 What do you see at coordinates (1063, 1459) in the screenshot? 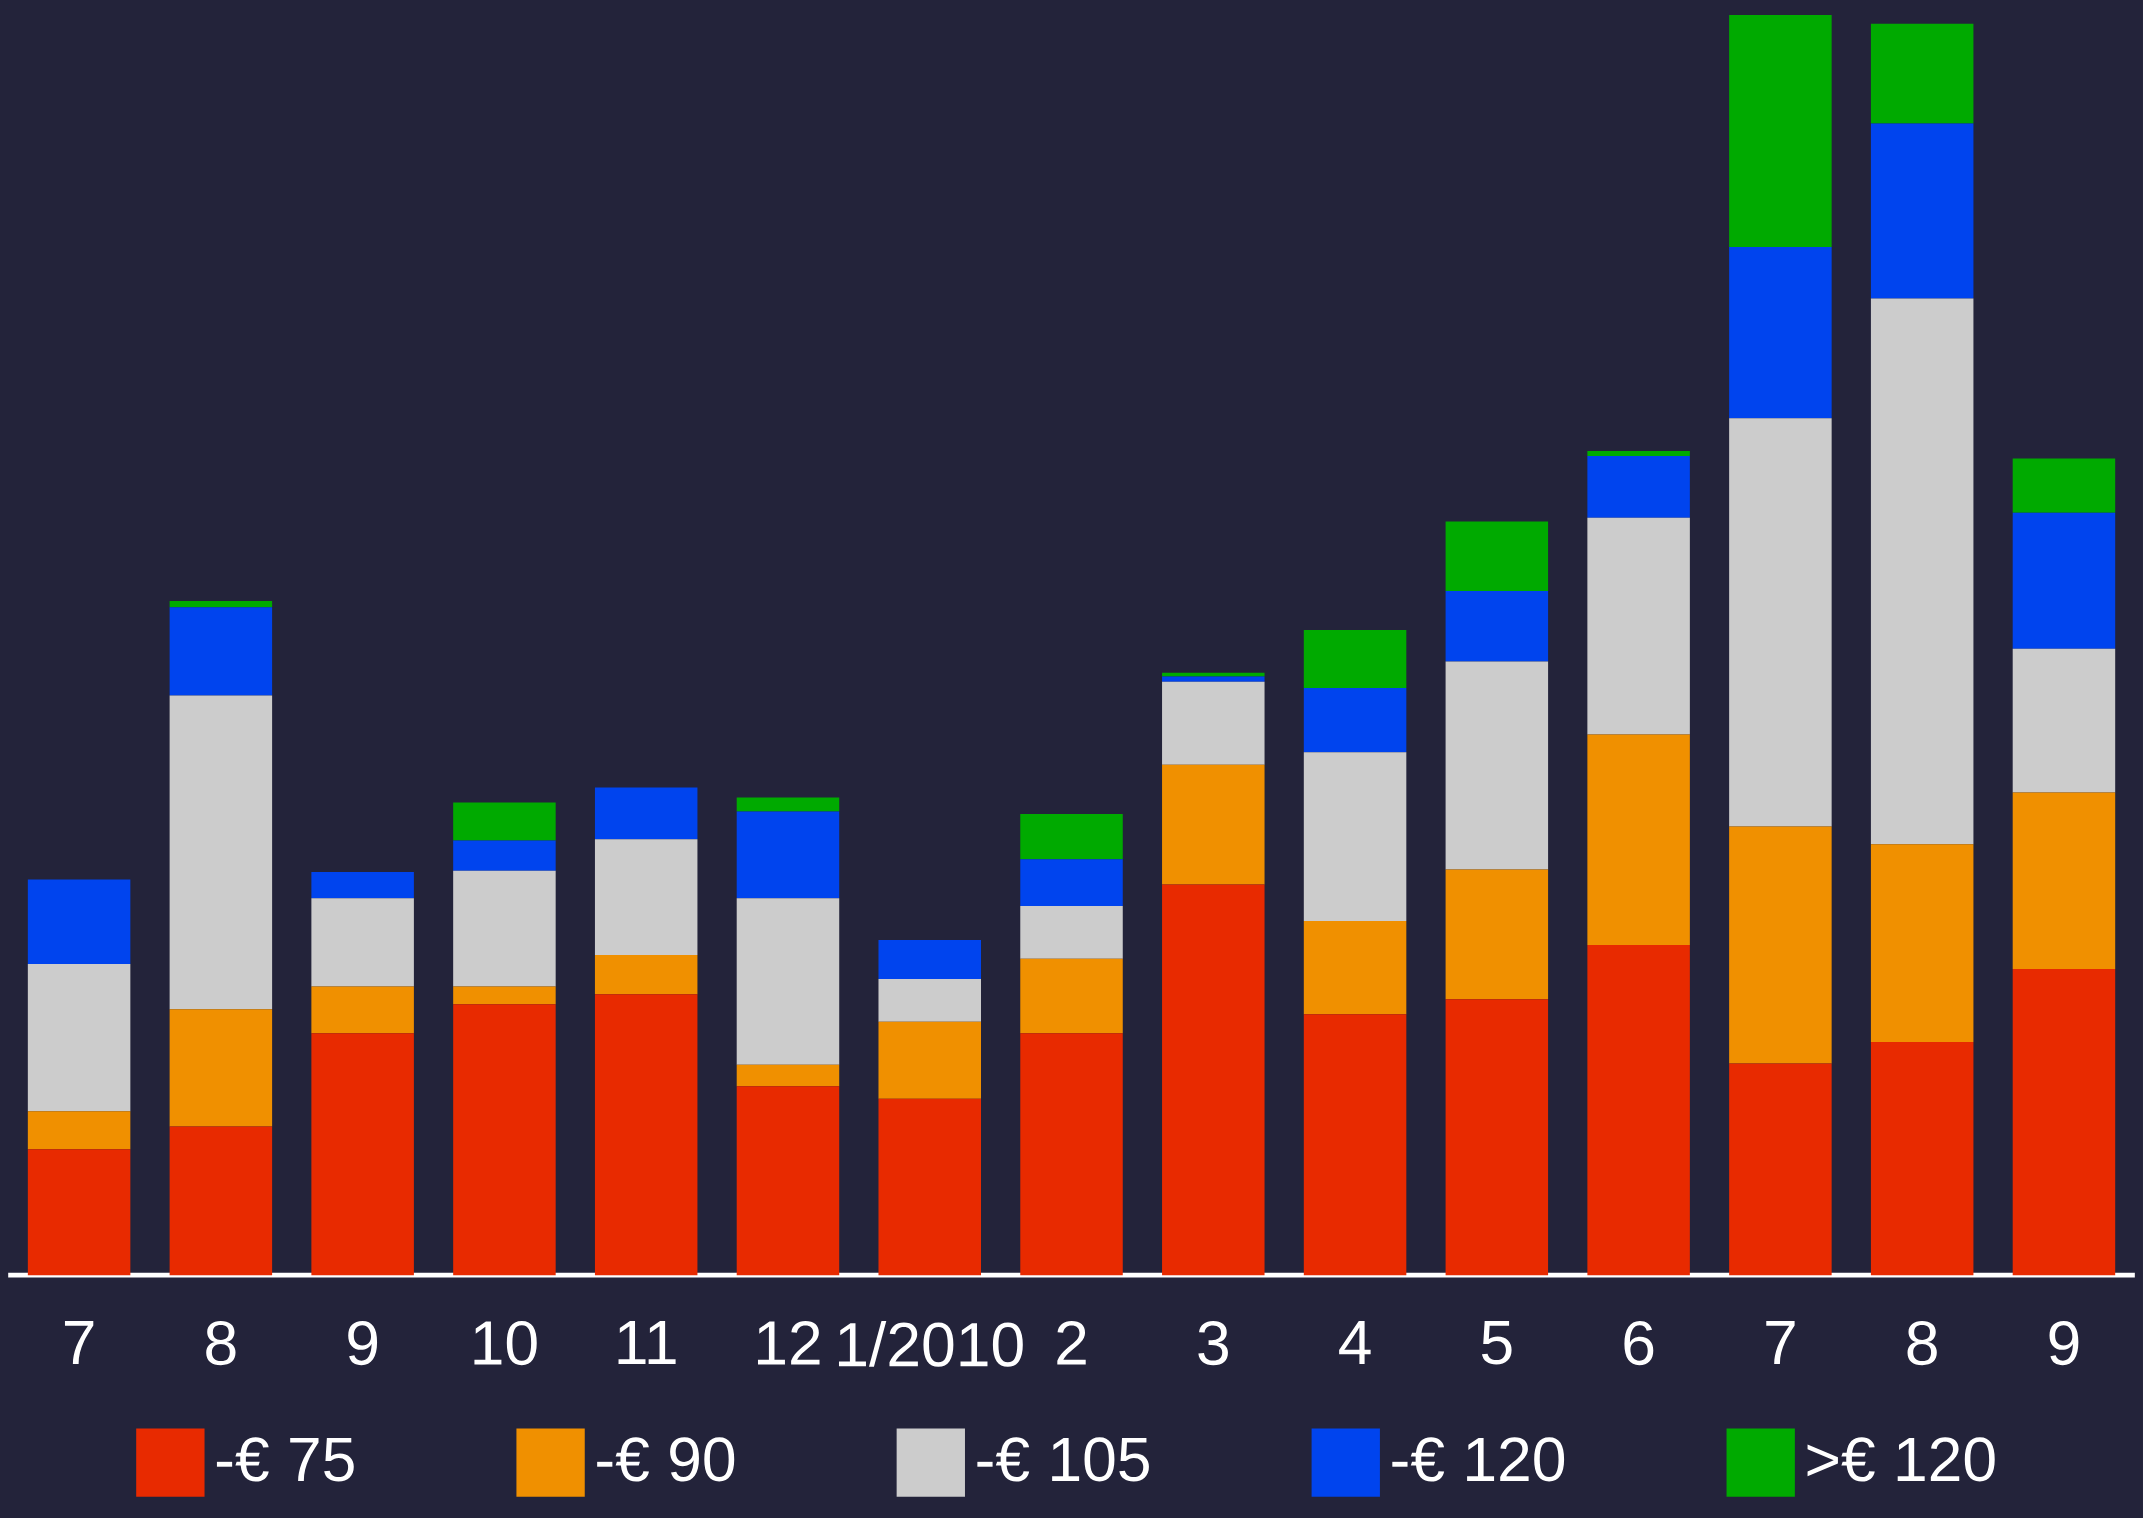
I see `legend-label: -€ 105` at bounding box center [1063, 1459].